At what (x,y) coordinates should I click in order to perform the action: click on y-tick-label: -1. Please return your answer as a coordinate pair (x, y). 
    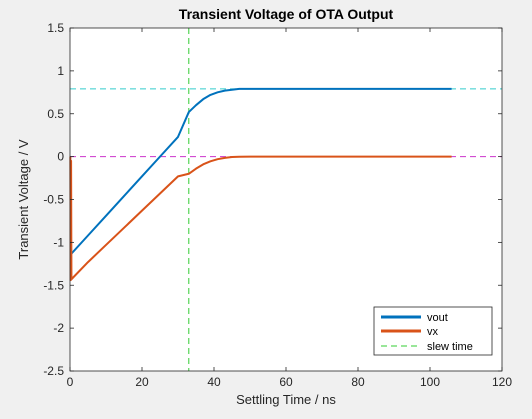
    Looking at the image, I should click on (58, 242).